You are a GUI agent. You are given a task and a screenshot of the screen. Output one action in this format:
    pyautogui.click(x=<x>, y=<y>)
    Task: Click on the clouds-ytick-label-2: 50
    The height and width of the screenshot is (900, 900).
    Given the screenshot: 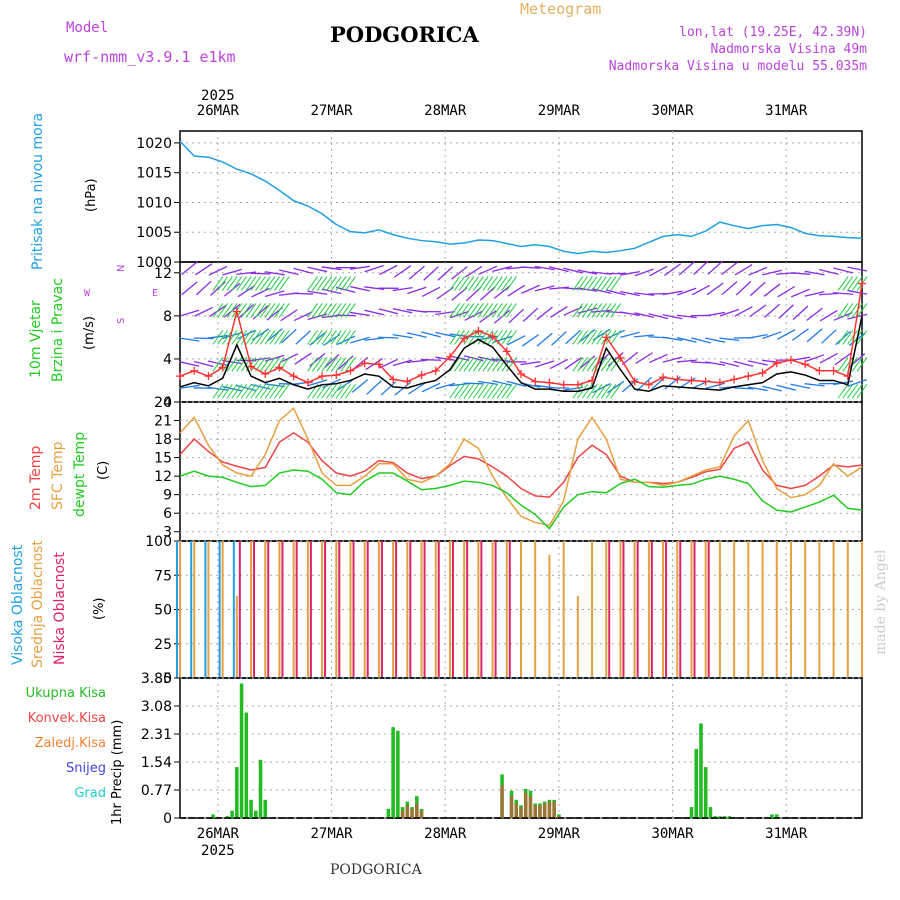 What is the action you would take?
    pyautogui.click(x=163, y=611)
    